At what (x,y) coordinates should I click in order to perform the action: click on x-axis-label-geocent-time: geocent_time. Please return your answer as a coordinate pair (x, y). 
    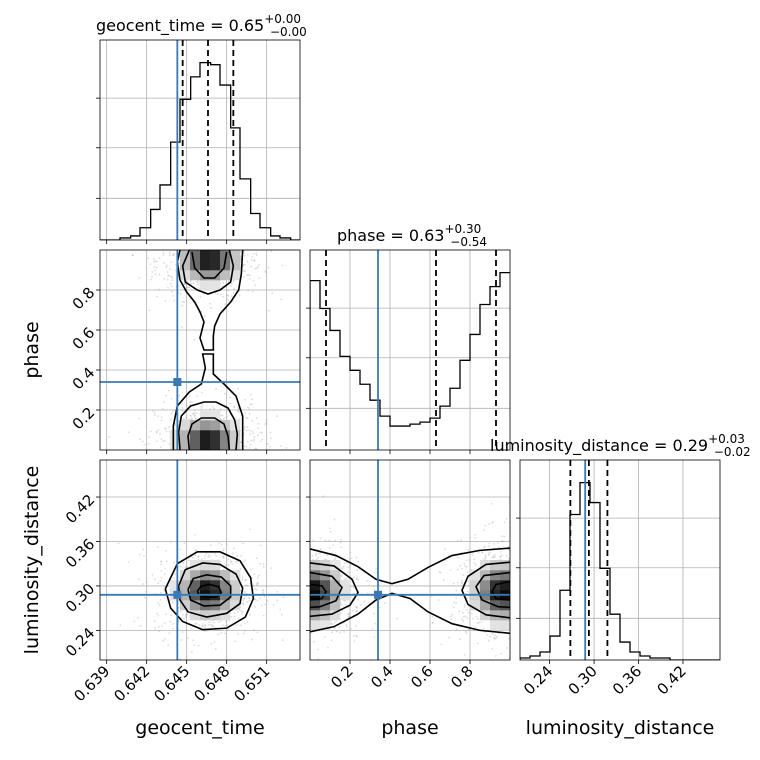
    Looking at the image, I should click on (199, 728).